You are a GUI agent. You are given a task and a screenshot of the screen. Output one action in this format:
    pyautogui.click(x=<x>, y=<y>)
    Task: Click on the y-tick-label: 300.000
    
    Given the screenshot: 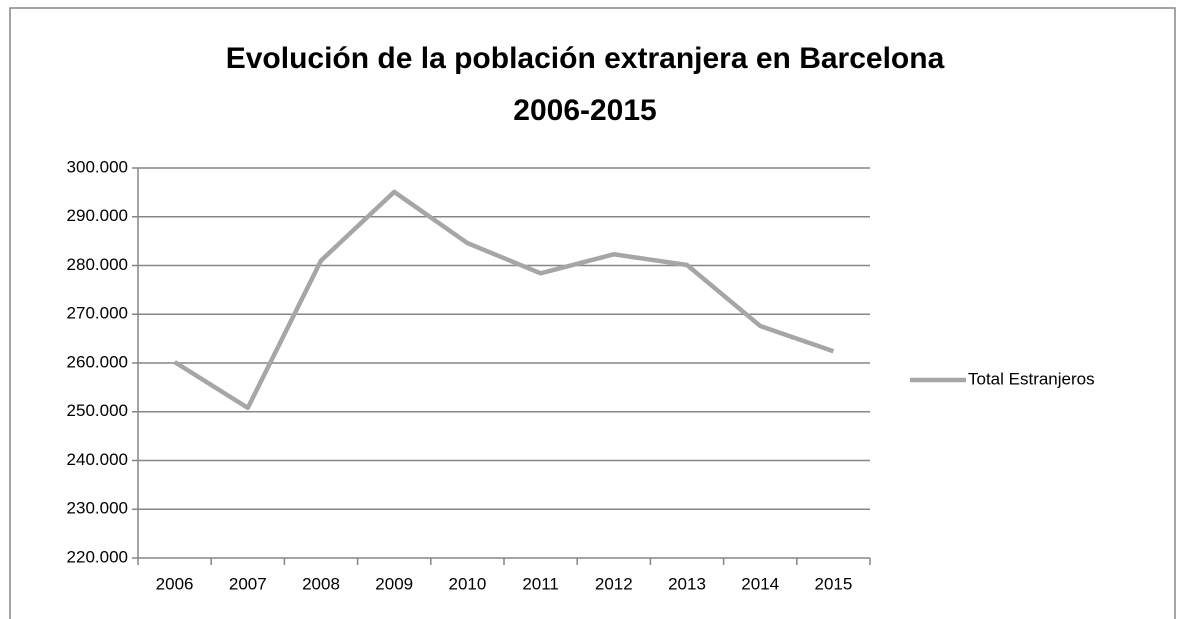 What is the action you would take?
    pyautogui.click(x=97, y=166)
    